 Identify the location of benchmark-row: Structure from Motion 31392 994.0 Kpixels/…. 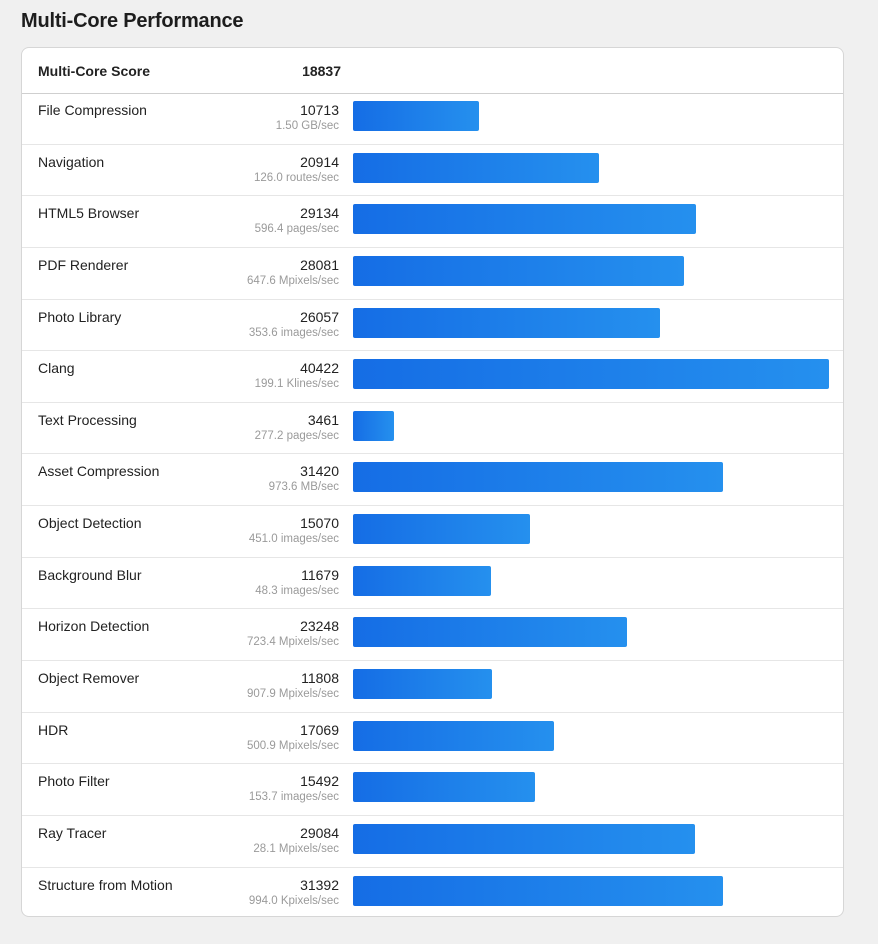
(432, 892).